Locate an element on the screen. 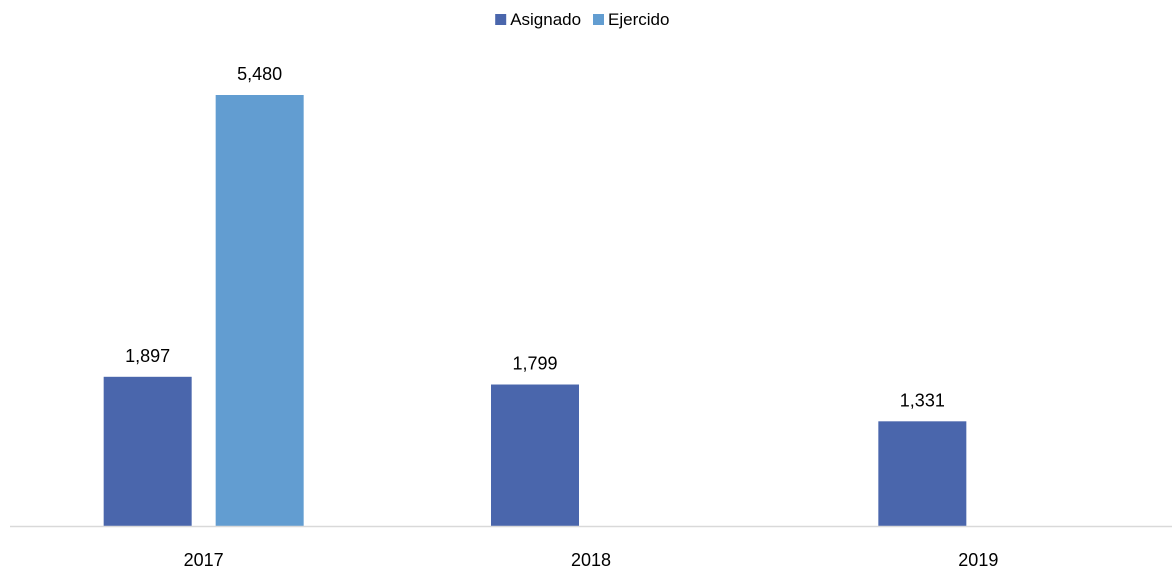  legend-swatch-asignado is located at coordinates (501, 19).